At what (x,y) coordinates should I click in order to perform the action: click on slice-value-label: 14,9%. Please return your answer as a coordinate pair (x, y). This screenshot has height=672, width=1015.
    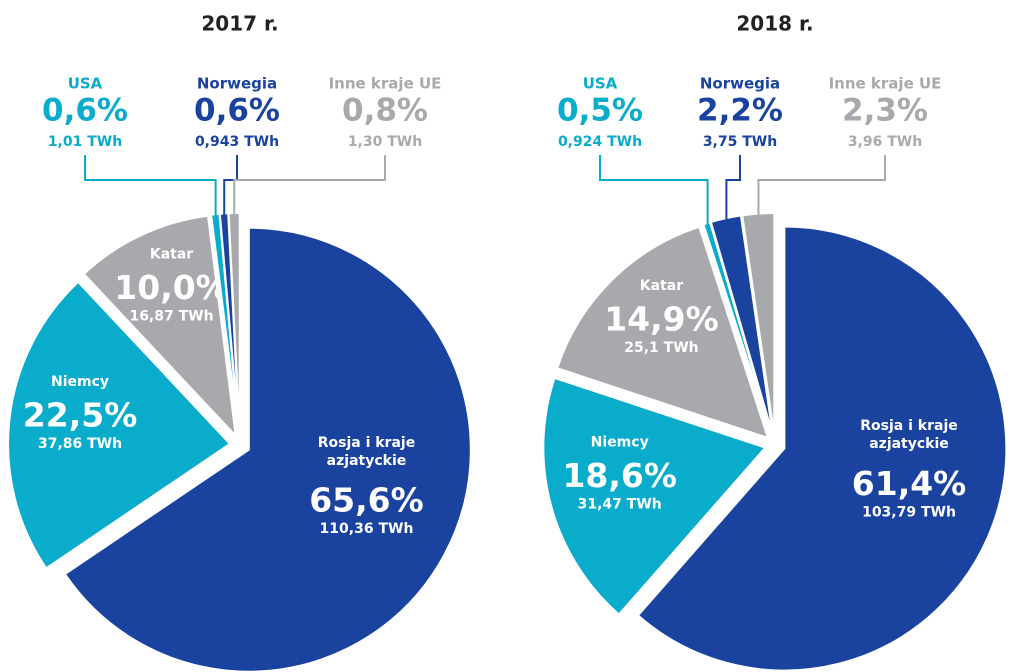
    Looking at the image, I should click on (661, 318).